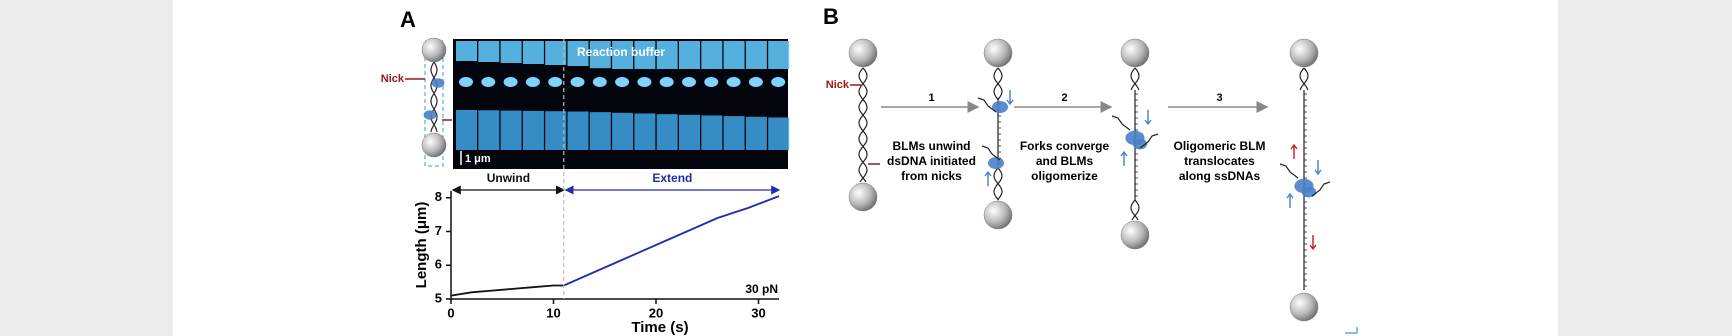 Image resolution: width=1732 pixels, height=336 pixels. Describe the element at coordinates (758, 312) in the screenshot. I see `x-tick-label: 30` at that location.